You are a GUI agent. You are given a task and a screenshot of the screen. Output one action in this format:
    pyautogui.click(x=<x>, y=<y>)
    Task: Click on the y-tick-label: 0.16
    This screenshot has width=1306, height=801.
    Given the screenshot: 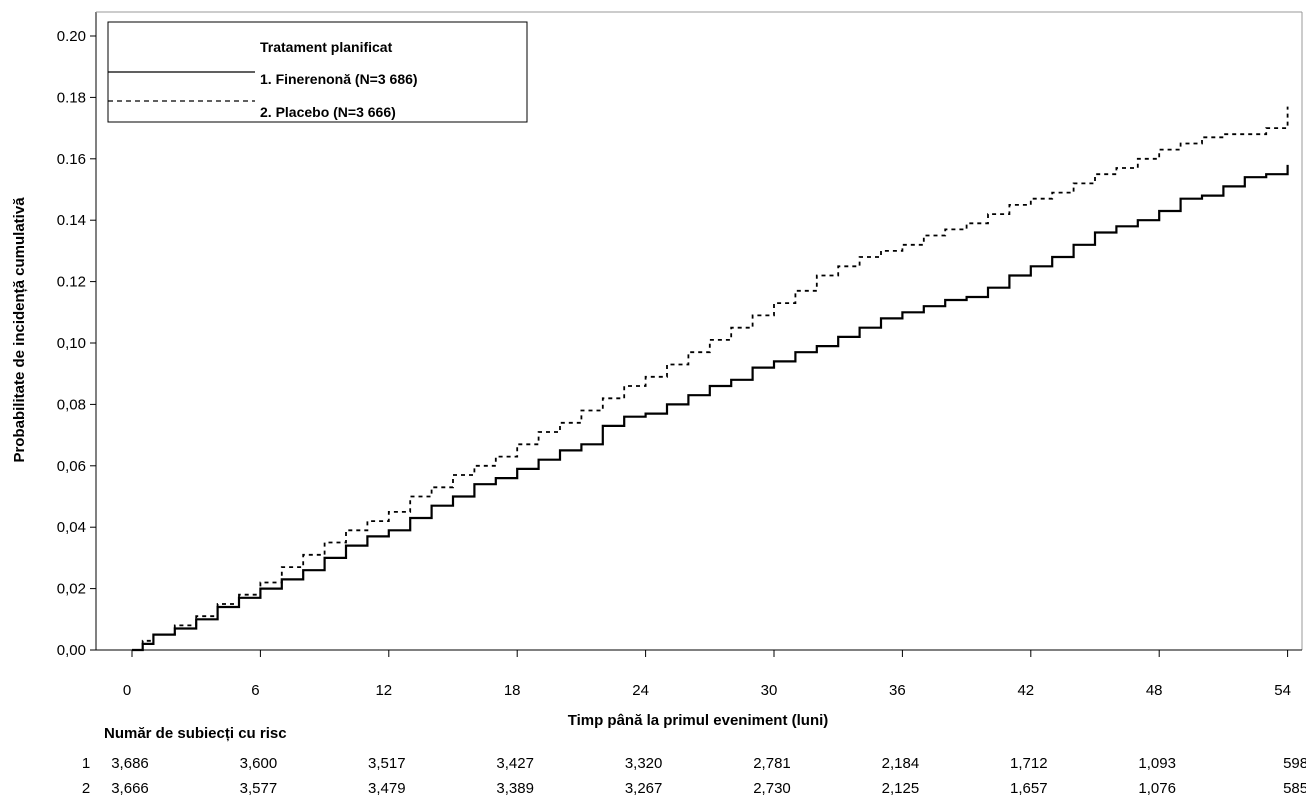 What is the action you would take?
    pyautogui.click(x=71, y=159)
    